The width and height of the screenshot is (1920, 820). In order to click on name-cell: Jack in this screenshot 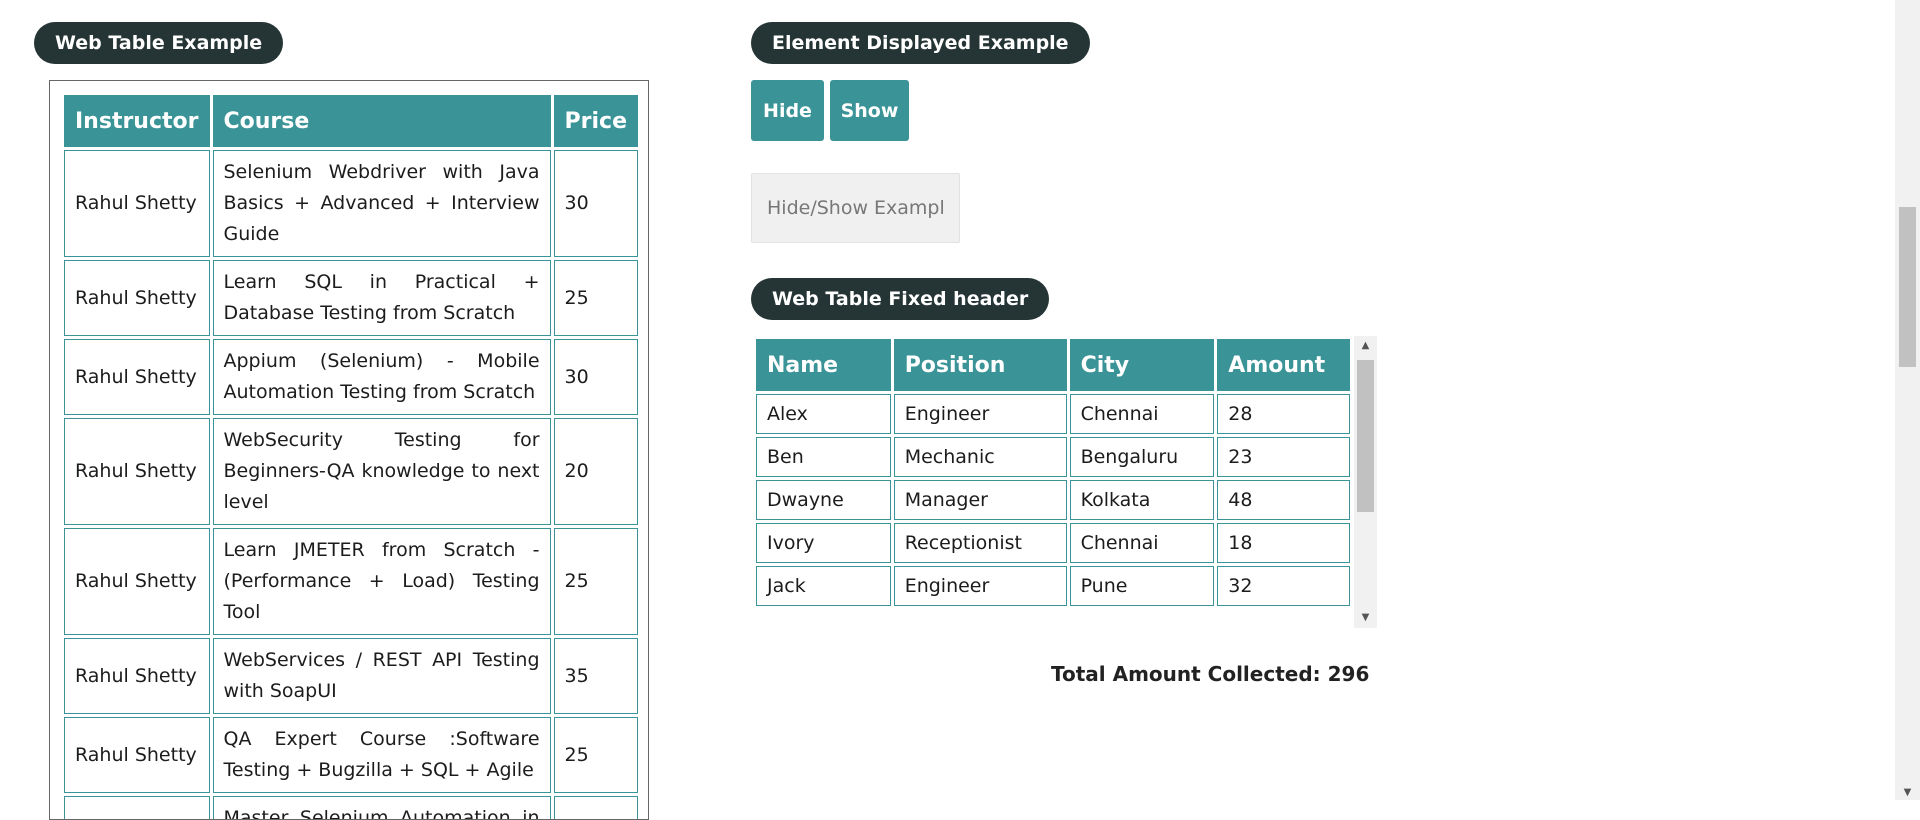, I will do `click(823, 586)`.